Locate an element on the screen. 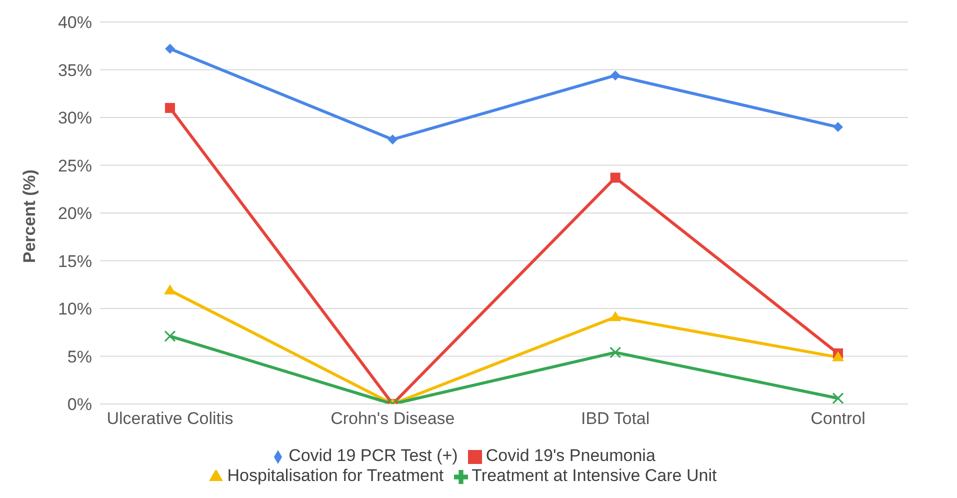 This screenshot has height=498, width=957. x-tick-label: Ulcerative Colitis is located at coordinates (170, 418).